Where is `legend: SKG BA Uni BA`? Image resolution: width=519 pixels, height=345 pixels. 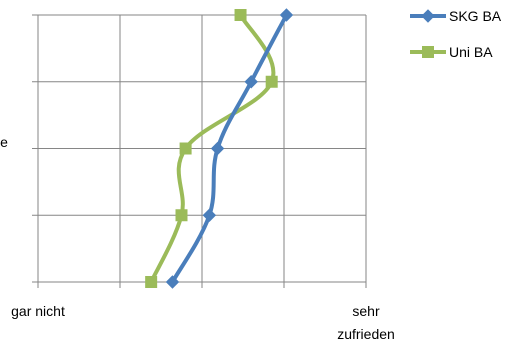
legend: SKG BA Uni BA is located at coordinates (456, 34).